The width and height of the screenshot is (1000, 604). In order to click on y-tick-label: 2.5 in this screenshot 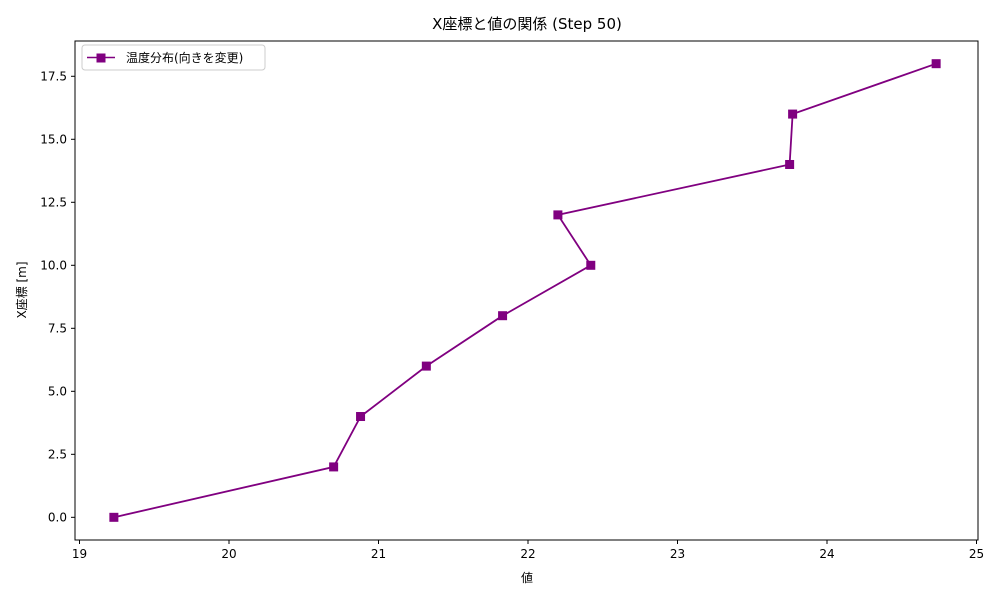, I will do `click(57, 454)`.